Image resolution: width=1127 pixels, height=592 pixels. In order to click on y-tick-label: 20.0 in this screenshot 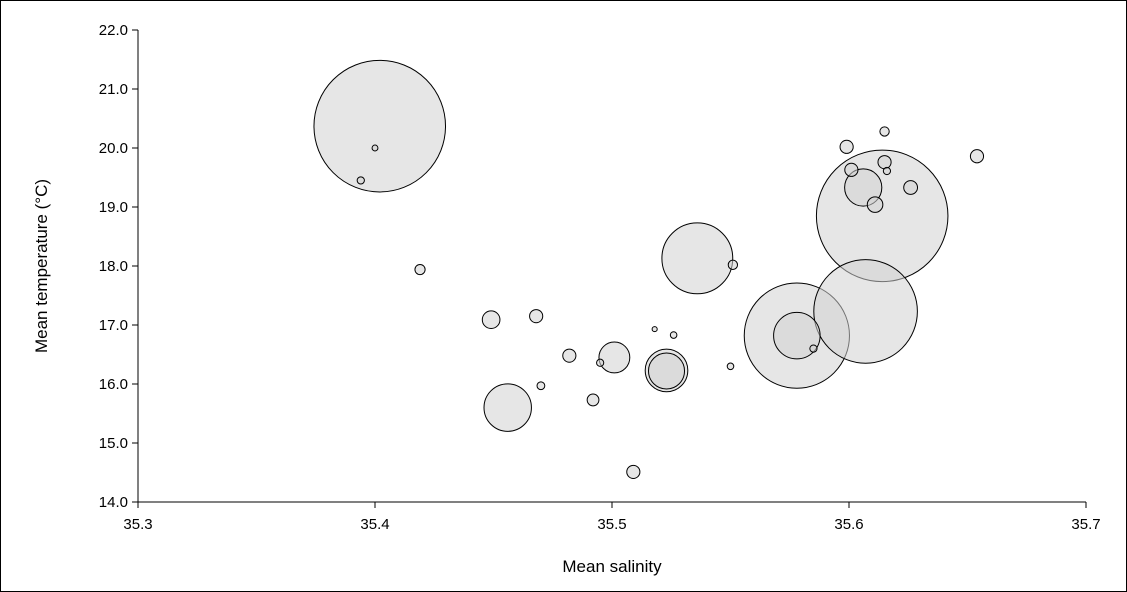, I will do `click(113, 148)`.